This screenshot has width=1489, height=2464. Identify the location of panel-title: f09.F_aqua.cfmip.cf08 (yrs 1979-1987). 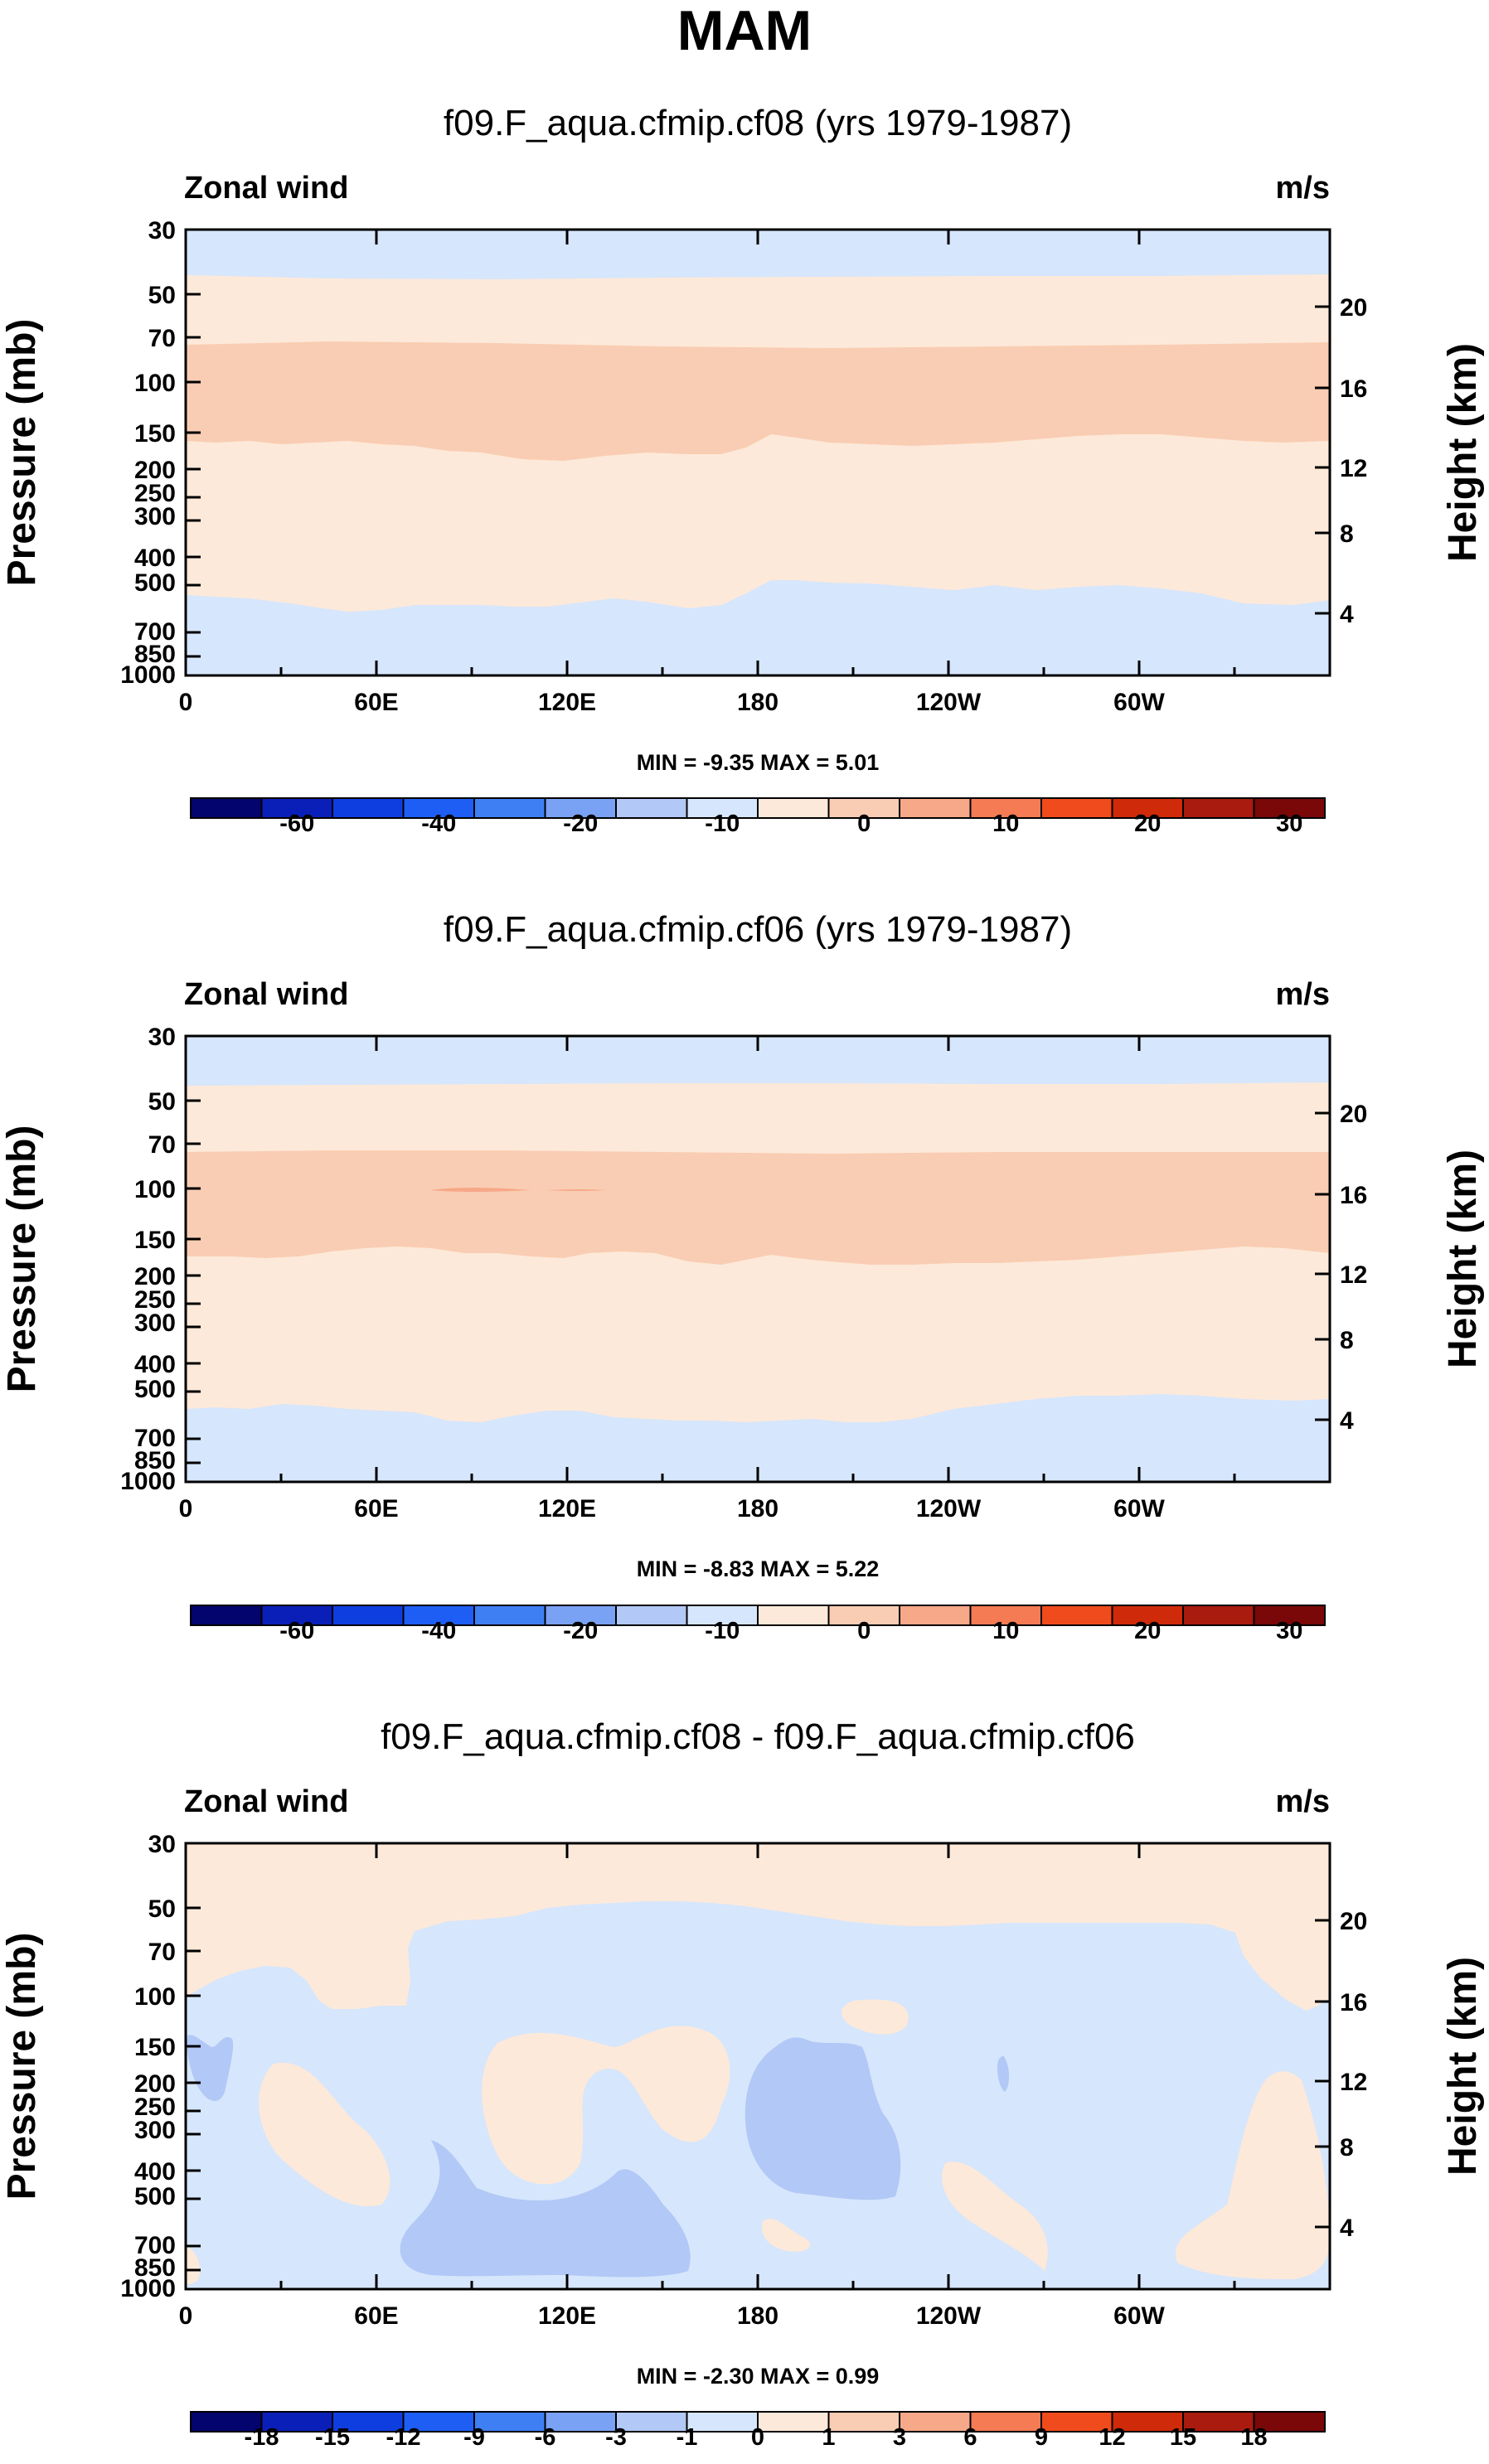
(758, 123).